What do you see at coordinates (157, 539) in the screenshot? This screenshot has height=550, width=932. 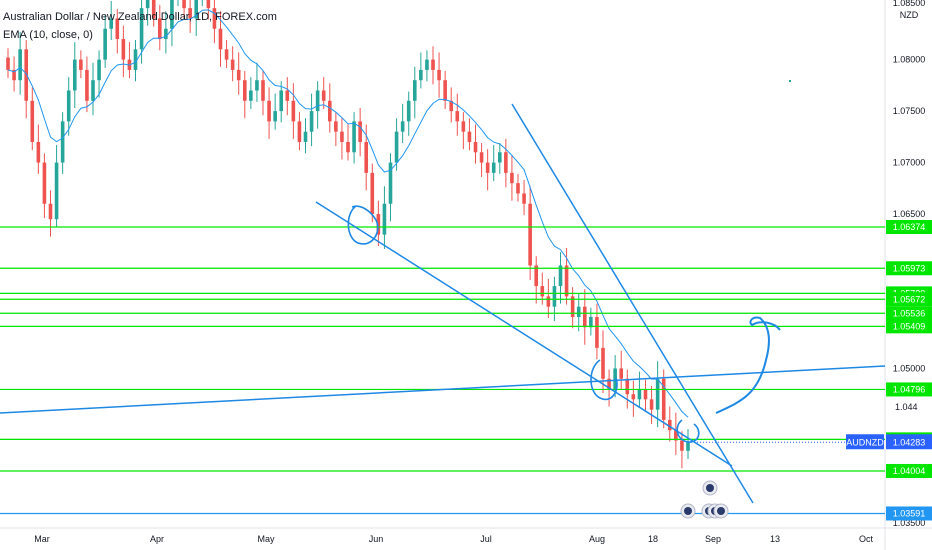 I see `time-axis-label: Apr` at bounding box center [157, 539].